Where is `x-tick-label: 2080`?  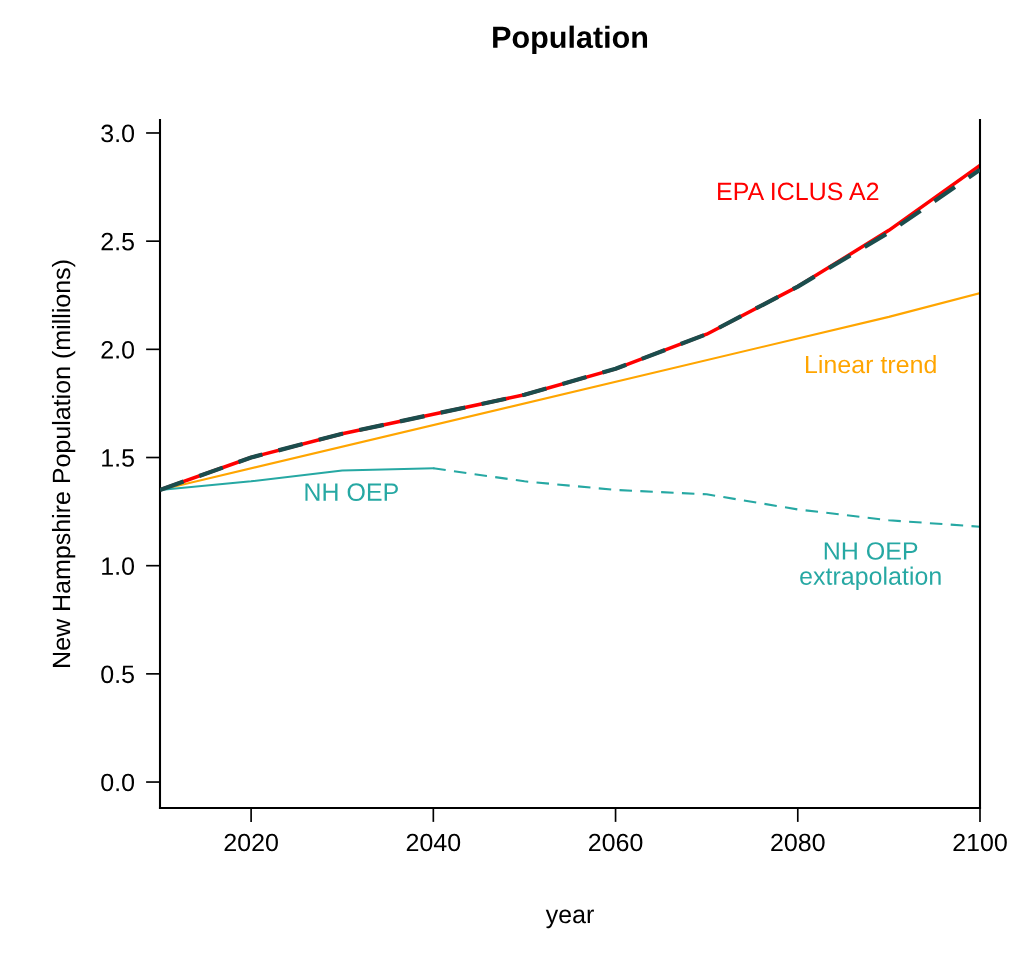
x-tick-label: 2080 is located at coordinates (798, 842).